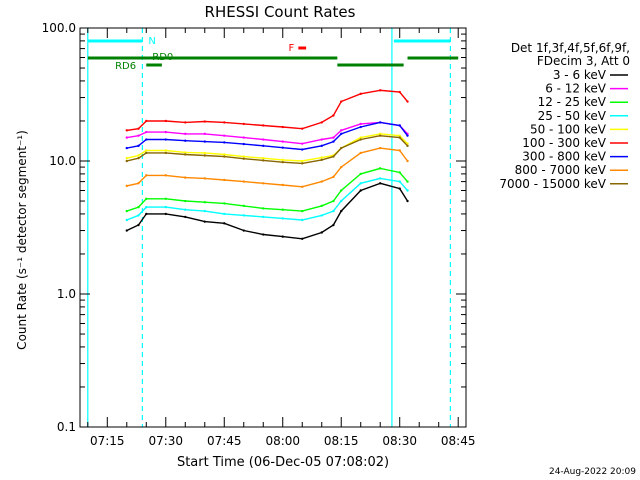 This screenshot has width=640, height=480. Describe the element at coordinates (66, 427) in the screenshot. I see `y-tick-label: 0.1` at that location.